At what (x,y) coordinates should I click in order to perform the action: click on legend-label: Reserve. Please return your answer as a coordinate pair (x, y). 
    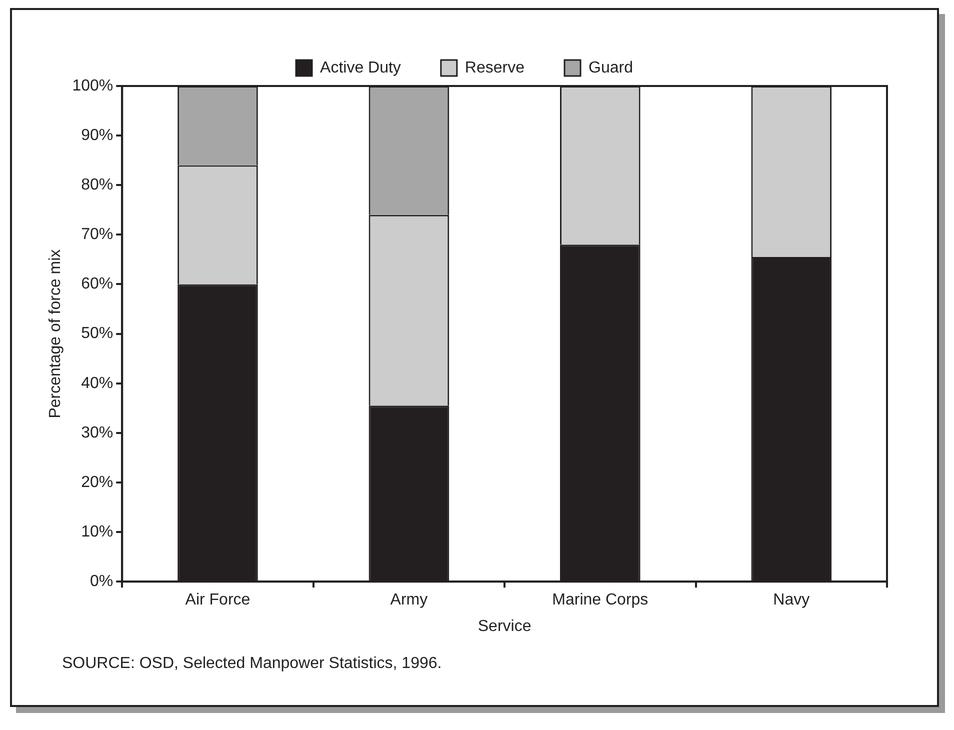
    Looking at the image, I should click on (494, 67).